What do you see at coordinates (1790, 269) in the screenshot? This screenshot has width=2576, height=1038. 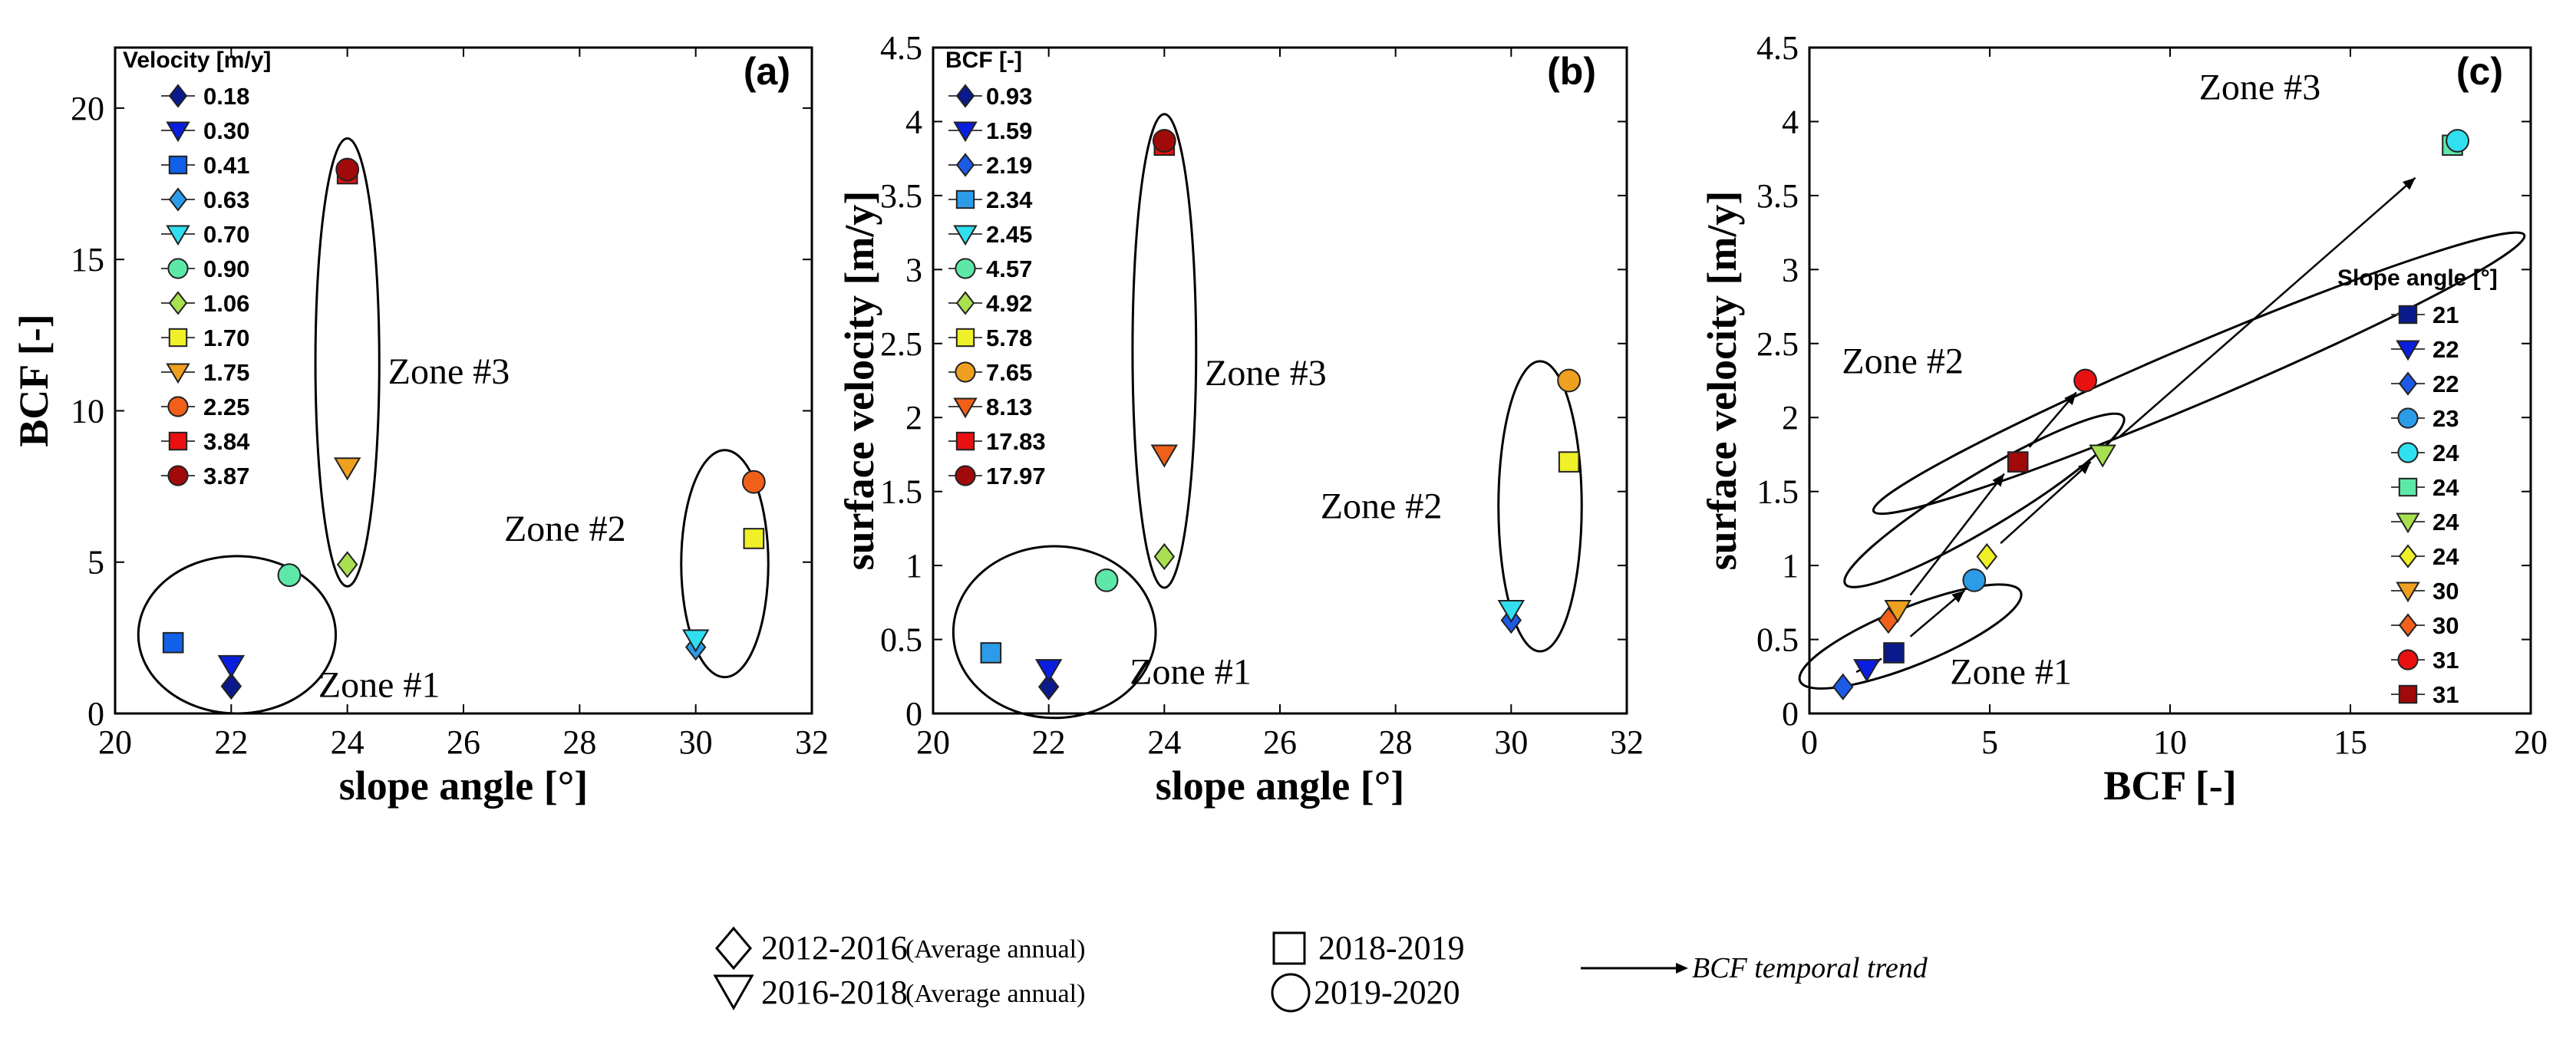 I see `y-tick-label: 3` at bounding box center [1790, 269].